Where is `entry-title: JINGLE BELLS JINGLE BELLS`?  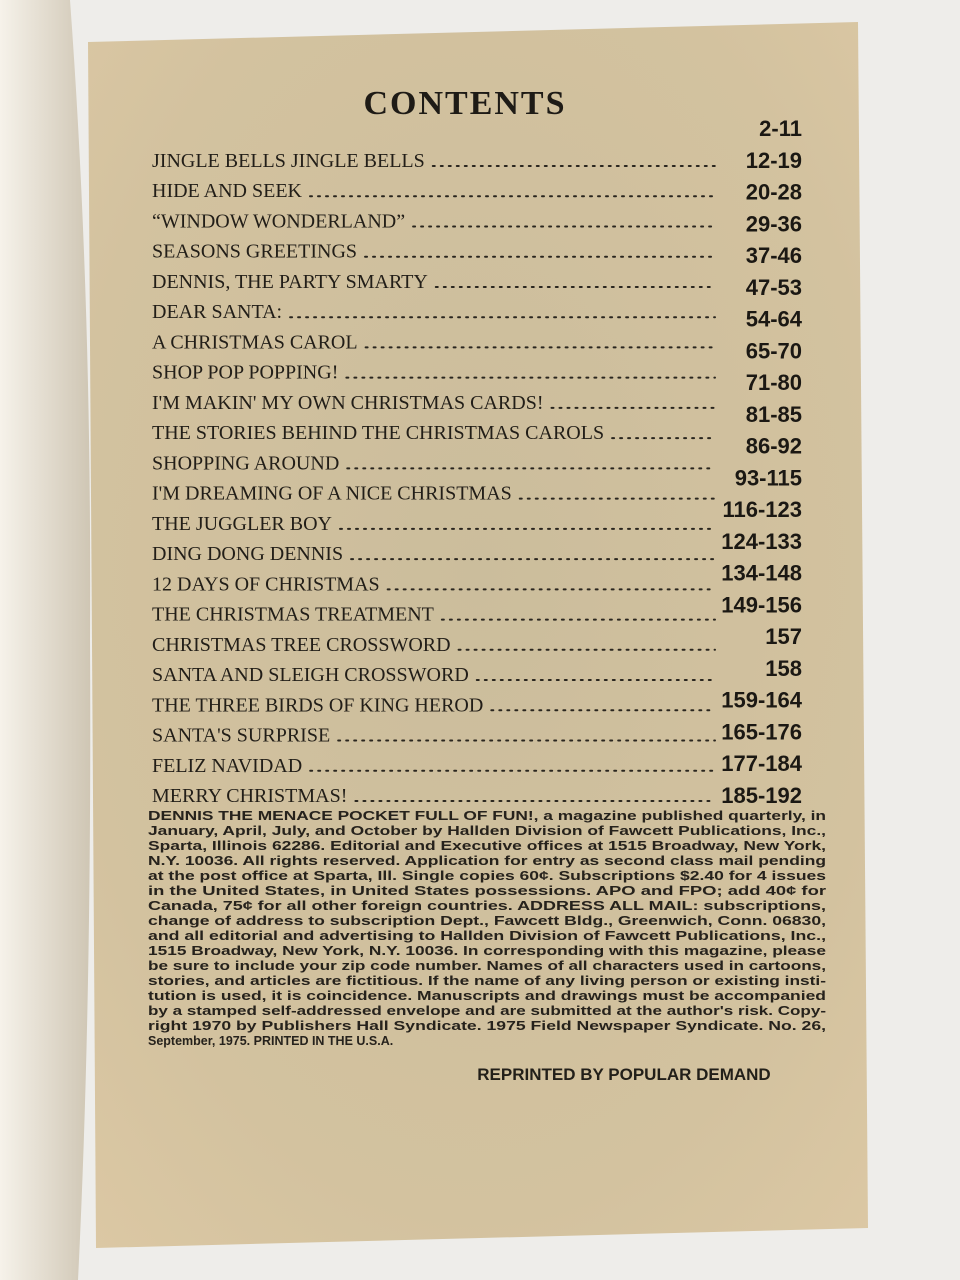 entry-title: JINGLE BELLS JINGLE BELLS is located at coordinates (288, 161).